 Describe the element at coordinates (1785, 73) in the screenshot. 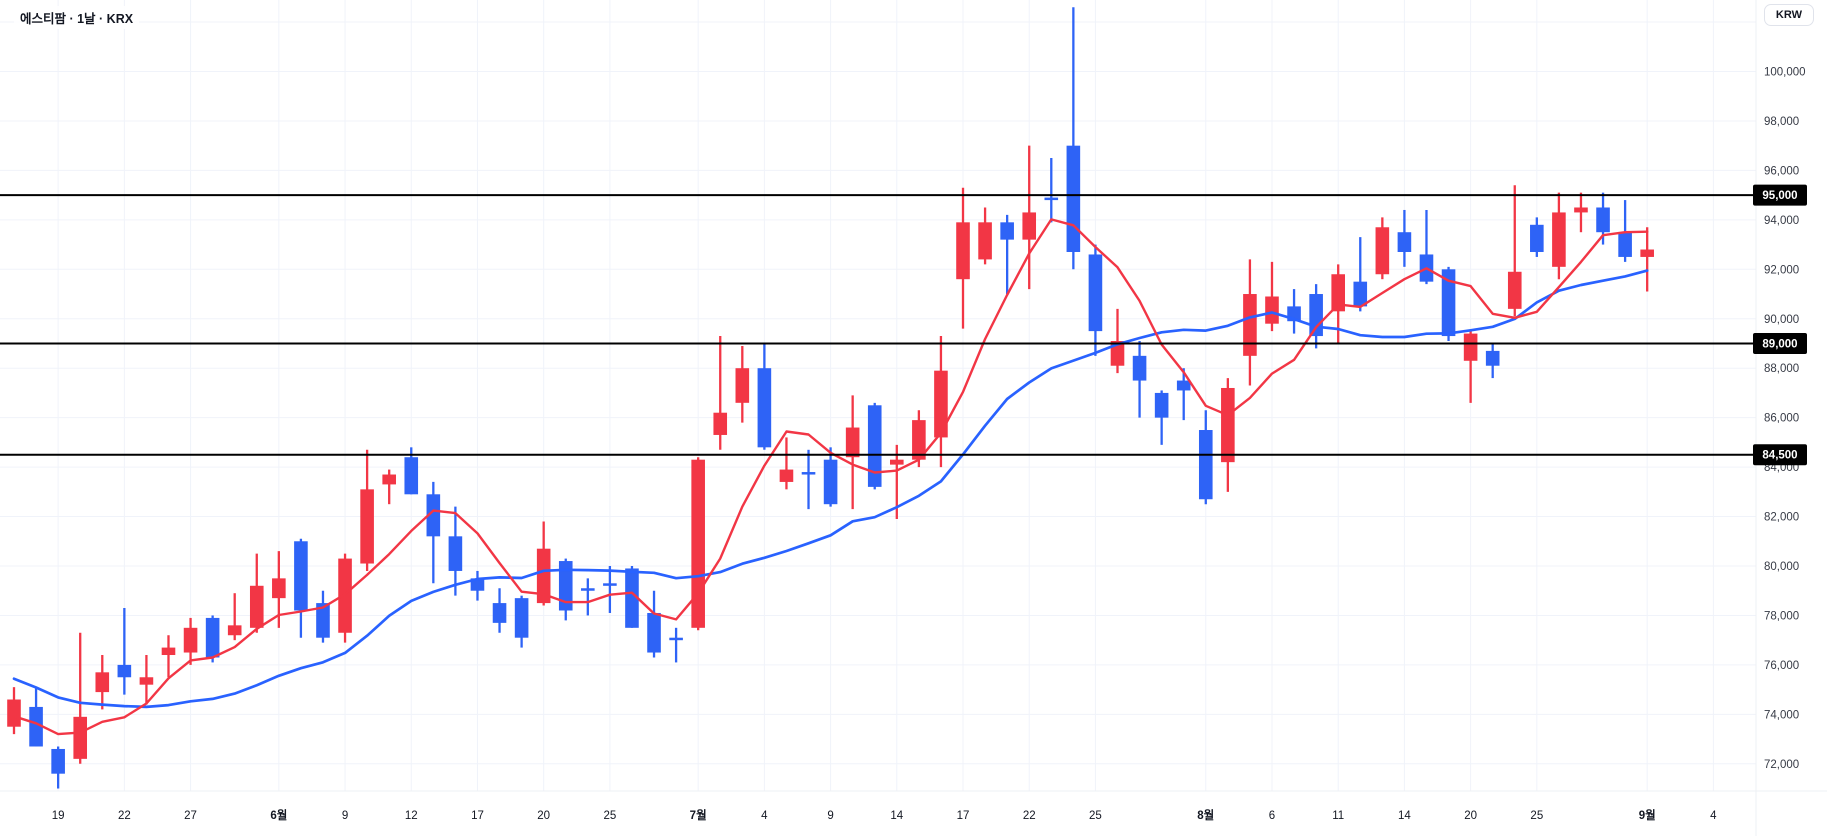

I see `price-tick-label: 100,000` at that location.